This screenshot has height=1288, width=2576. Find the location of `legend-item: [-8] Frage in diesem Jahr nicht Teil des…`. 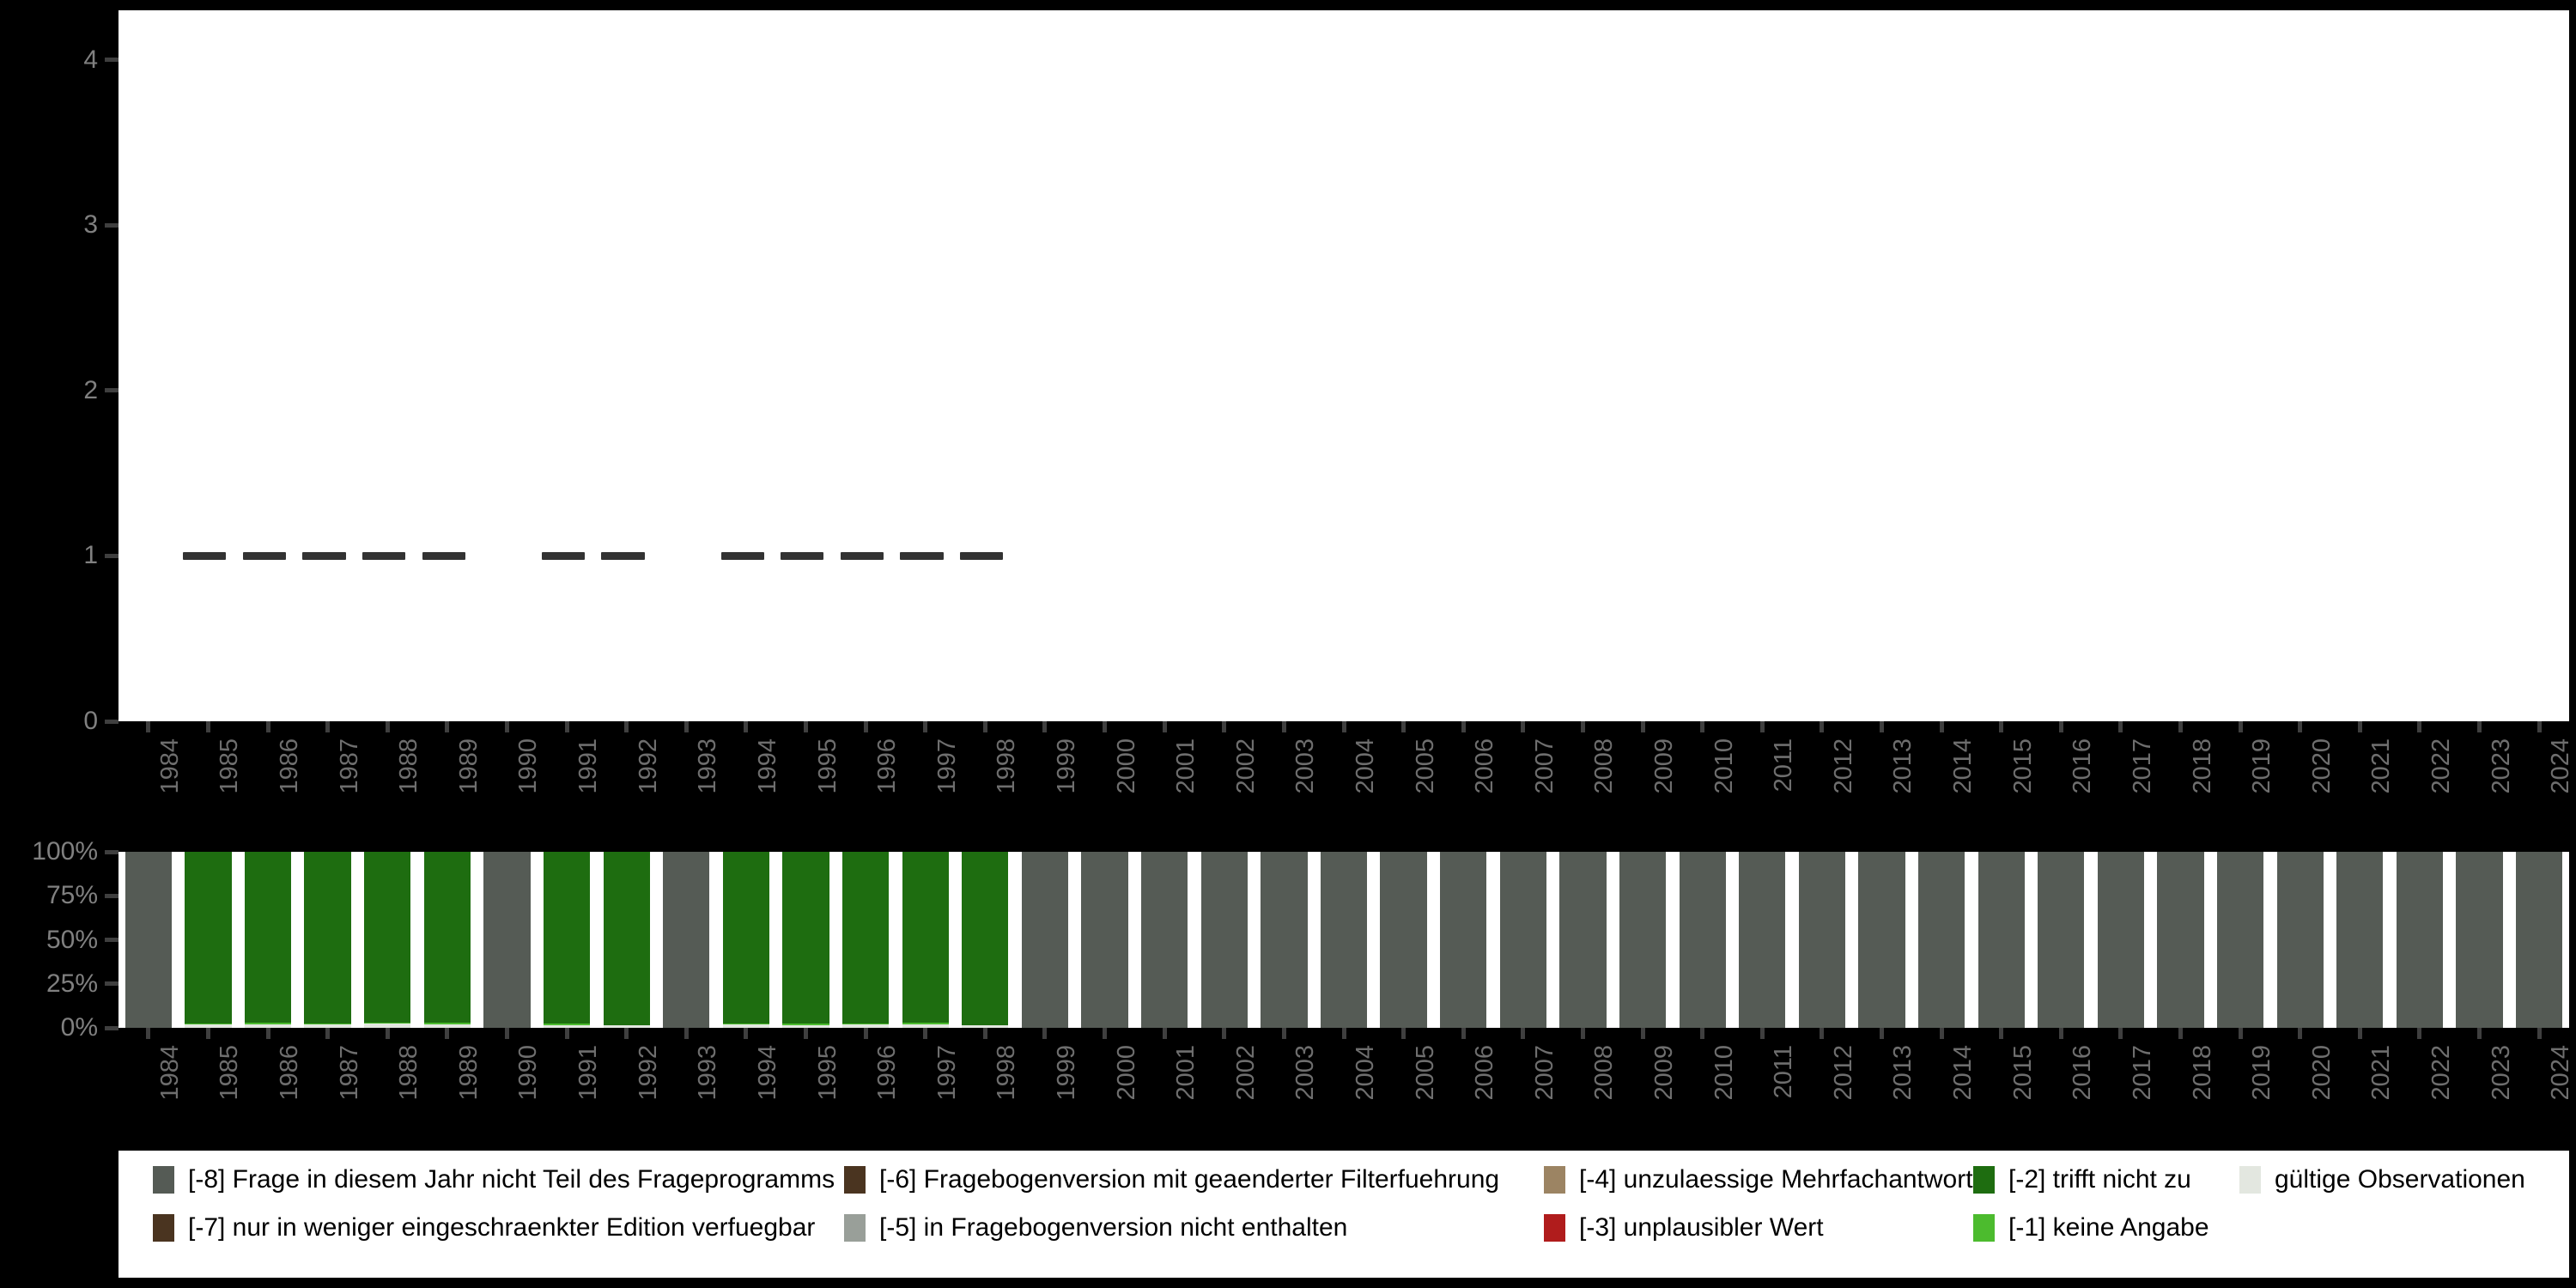

legend-item: [-8] Frage in diesem Jahr nicht Teil des… is located at coordinates (494, 1180).